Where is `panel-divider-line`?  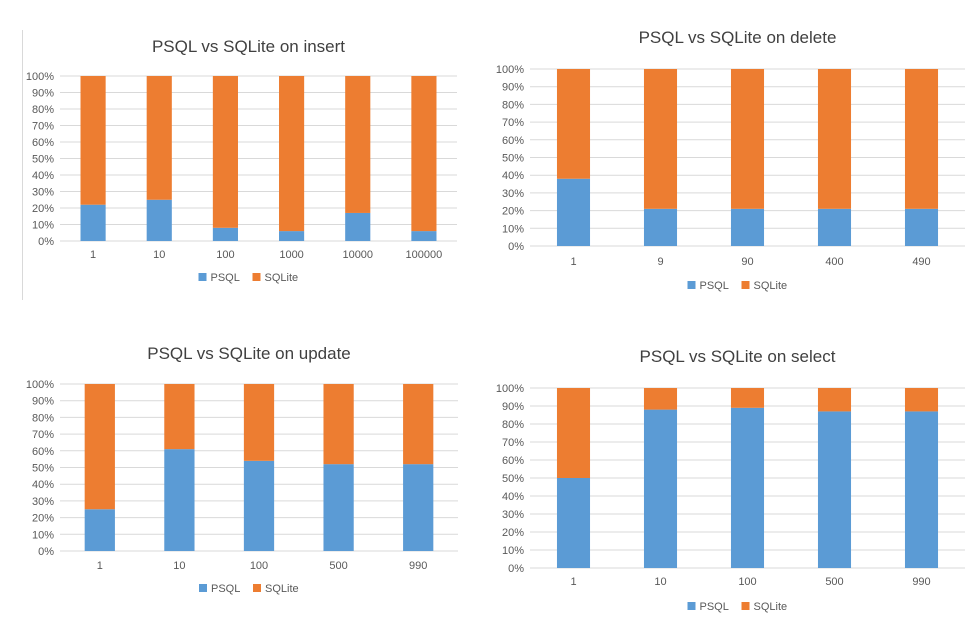
panel-divider-line is located at coordinates (22, 165).